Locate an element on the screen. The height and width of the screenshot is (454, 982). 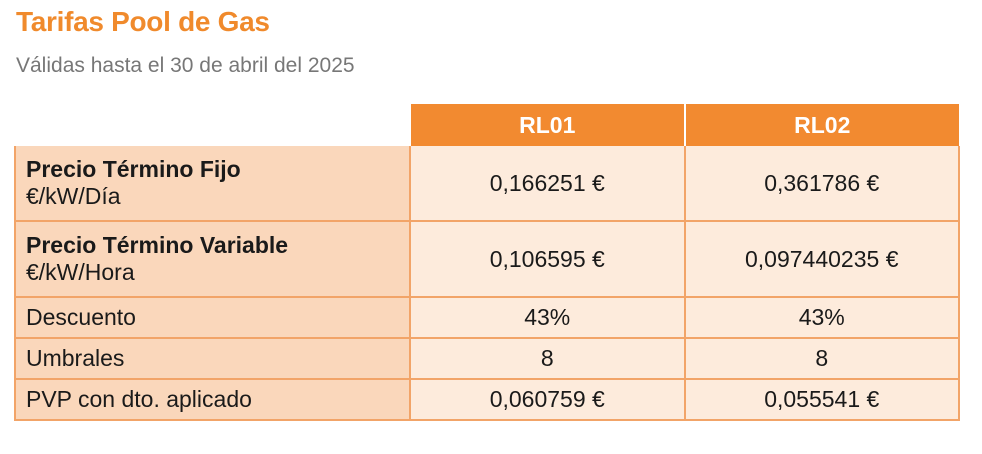
column-header-rl01: RL01 is located at coordinates (547, 125).